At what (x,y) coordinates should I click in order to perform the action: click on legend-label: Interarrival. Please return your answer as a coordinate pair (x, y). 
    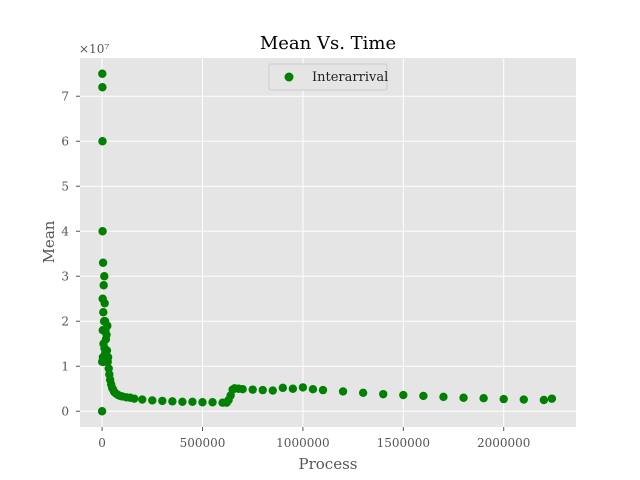
    Looking at the image, I should click on (350, 77).